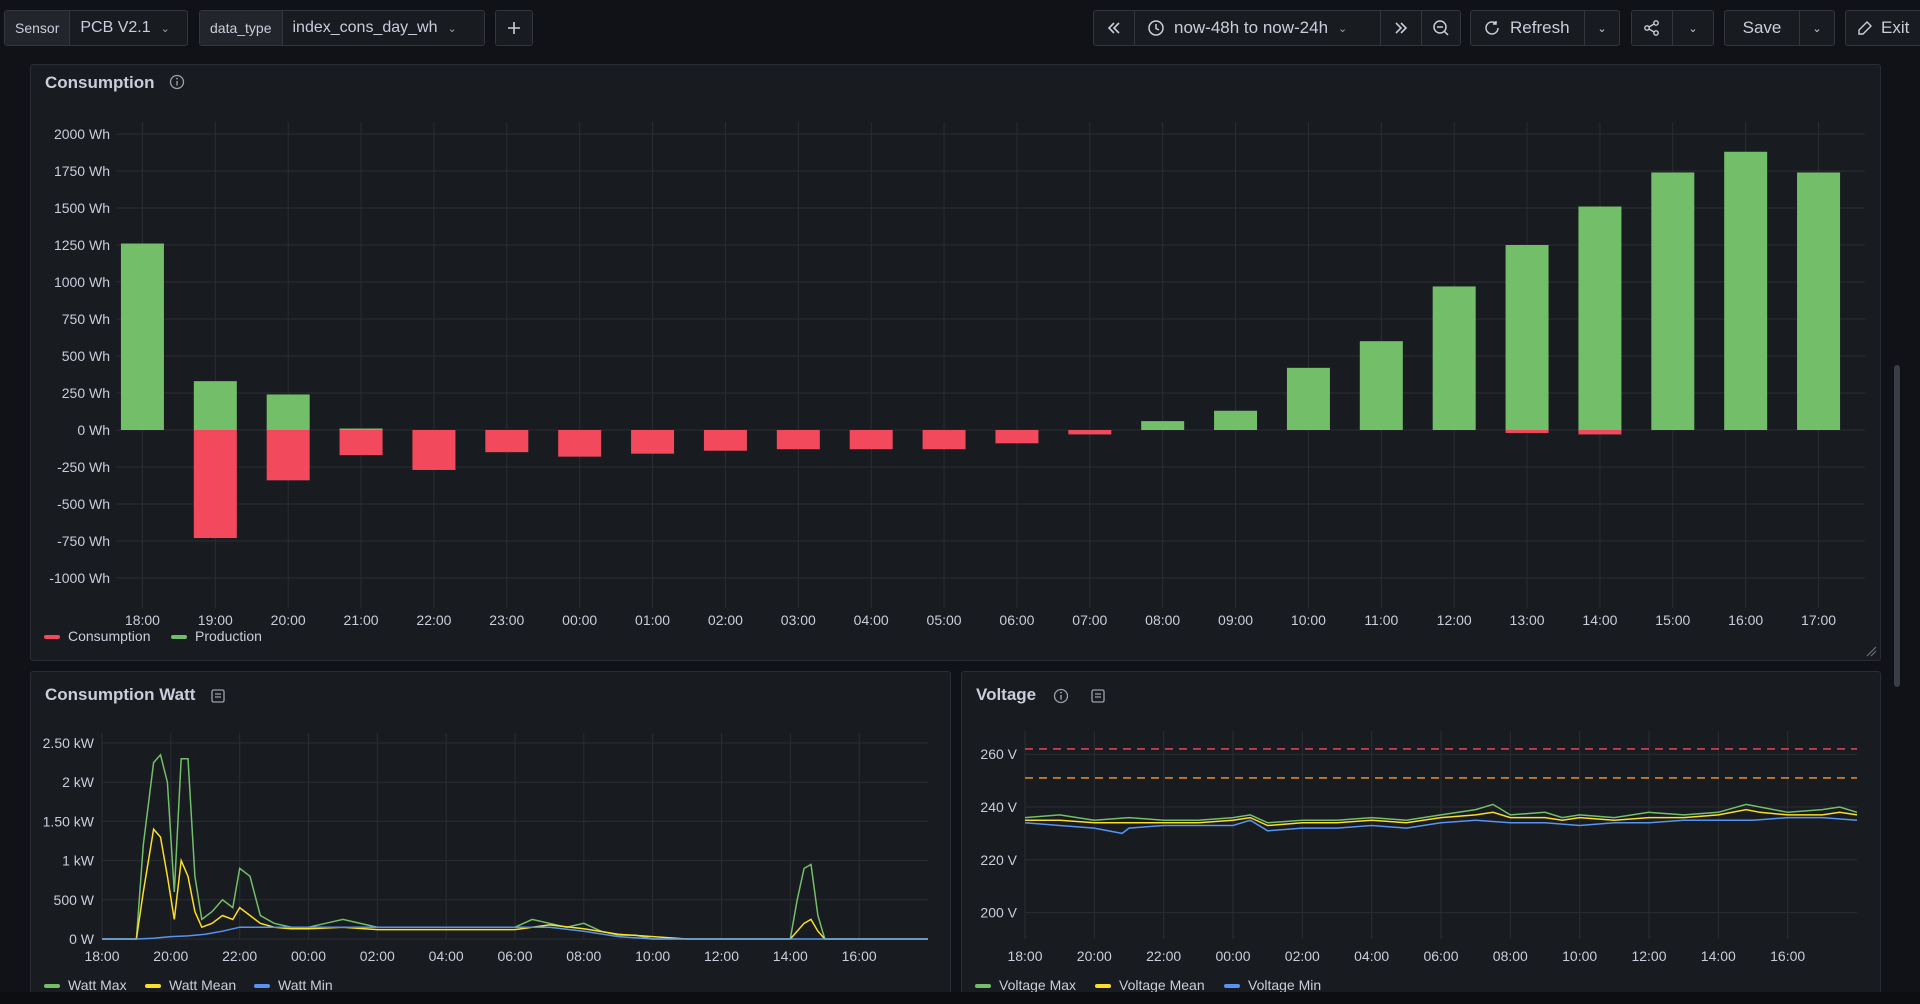 The height and width of the screenshot is (1004, 1920). Describe the element at coordinates (1441, 825) in the screenshot. I see `series-line-voltage-min` at that location.